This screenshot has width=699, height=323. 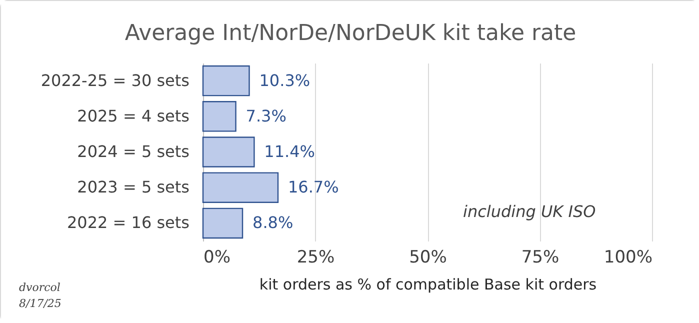 I want to click on annotation: including UK ISO, so click(x=529, y=211).